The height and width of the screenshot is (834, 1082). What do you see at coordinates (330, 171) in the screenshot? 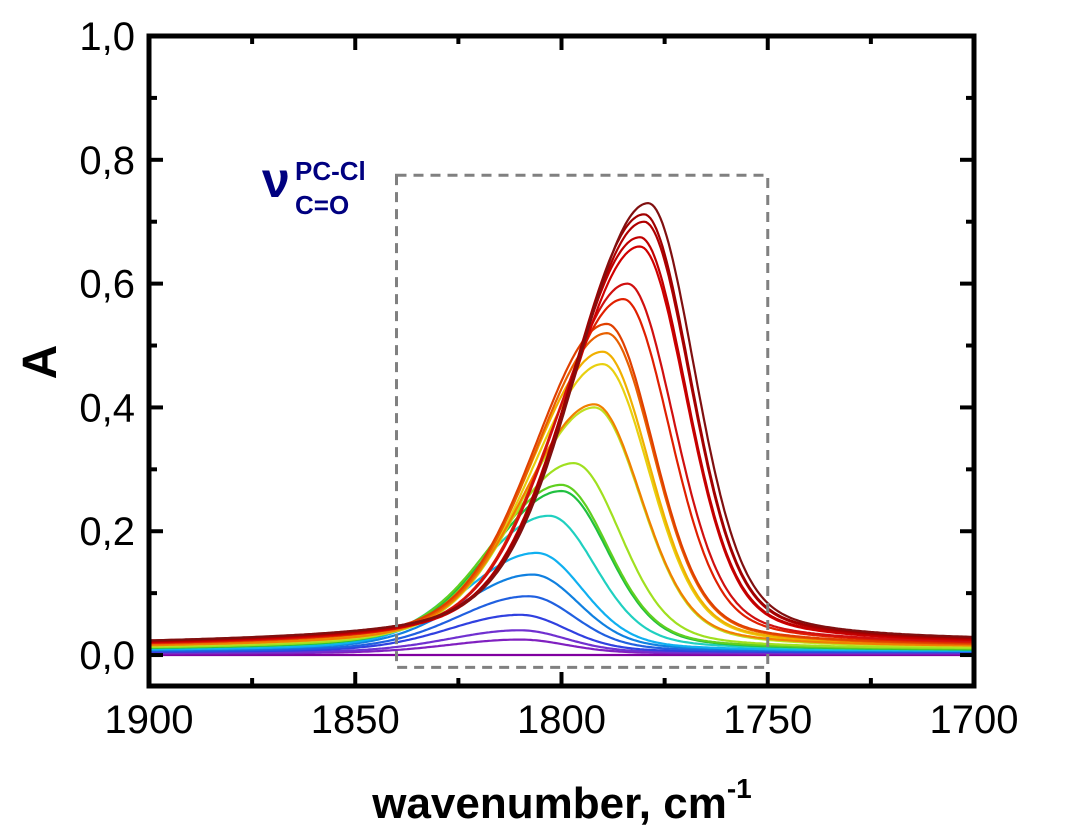
I see `nu-superscript: PC-Cl` at bounding box center [330, 171].